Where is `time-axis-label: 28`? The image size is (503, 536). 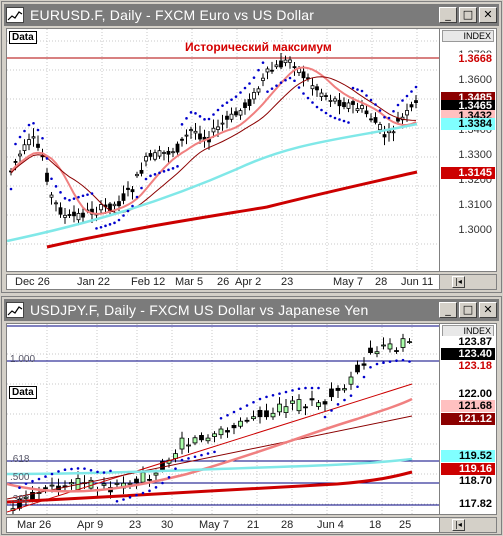
time-axis-label: 28 is located at coordinates (381, 282).